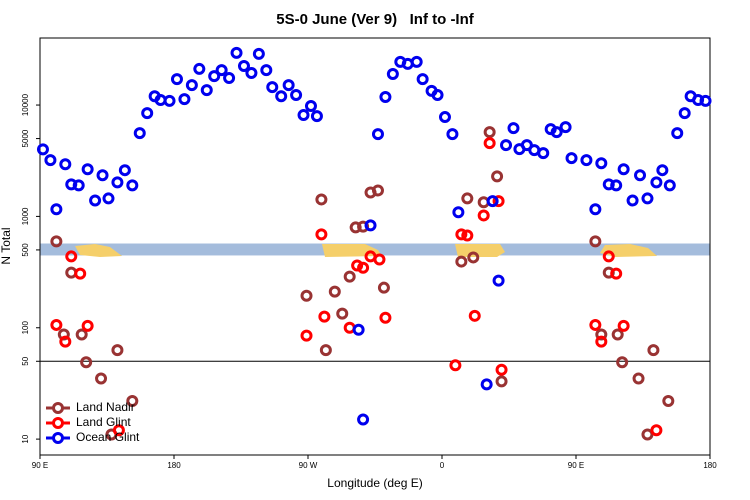 This screenshot has width=750, height=500. I want to click on legend-label: Land Nadir, so click(105, 407).